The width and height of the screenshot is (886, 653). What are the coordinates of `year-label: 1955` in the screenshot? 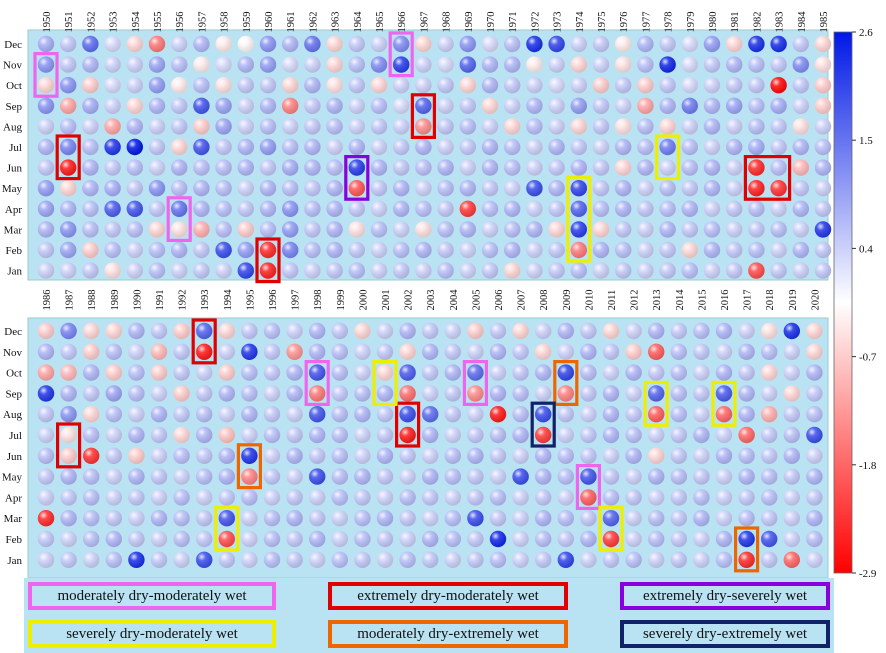 It's located at (158, 22).